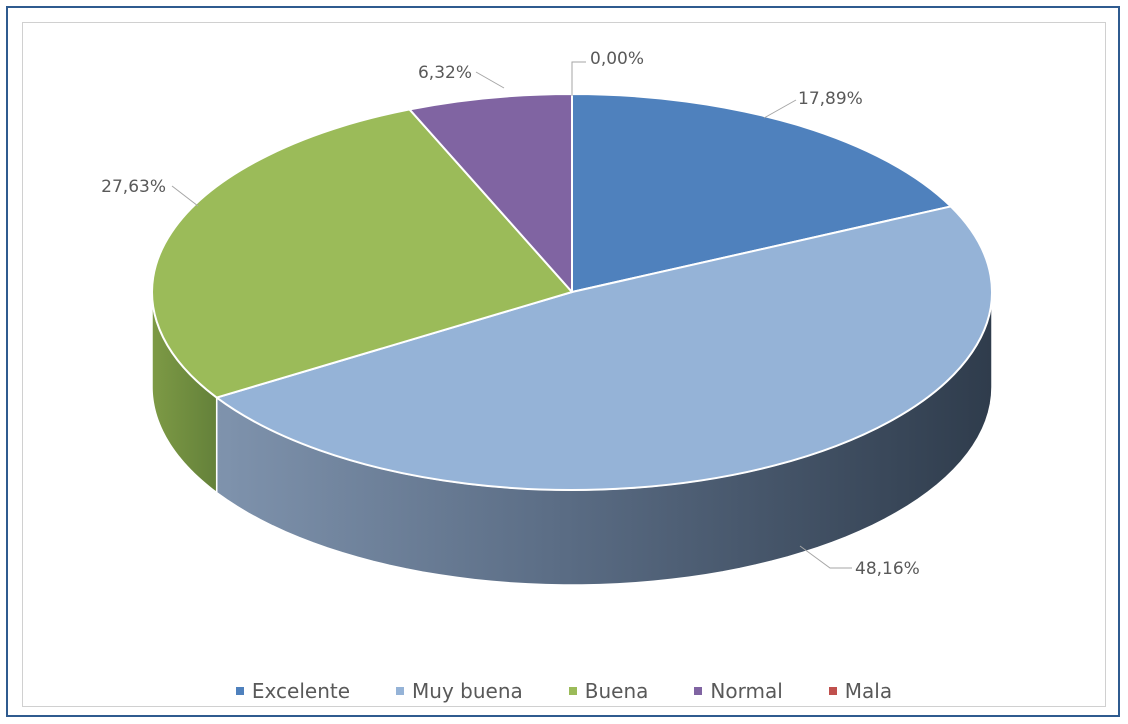 Image resolution: width=1128 pixels, height=724 pixels. I want to click on legend-swatch-buena, so click(572, 691).